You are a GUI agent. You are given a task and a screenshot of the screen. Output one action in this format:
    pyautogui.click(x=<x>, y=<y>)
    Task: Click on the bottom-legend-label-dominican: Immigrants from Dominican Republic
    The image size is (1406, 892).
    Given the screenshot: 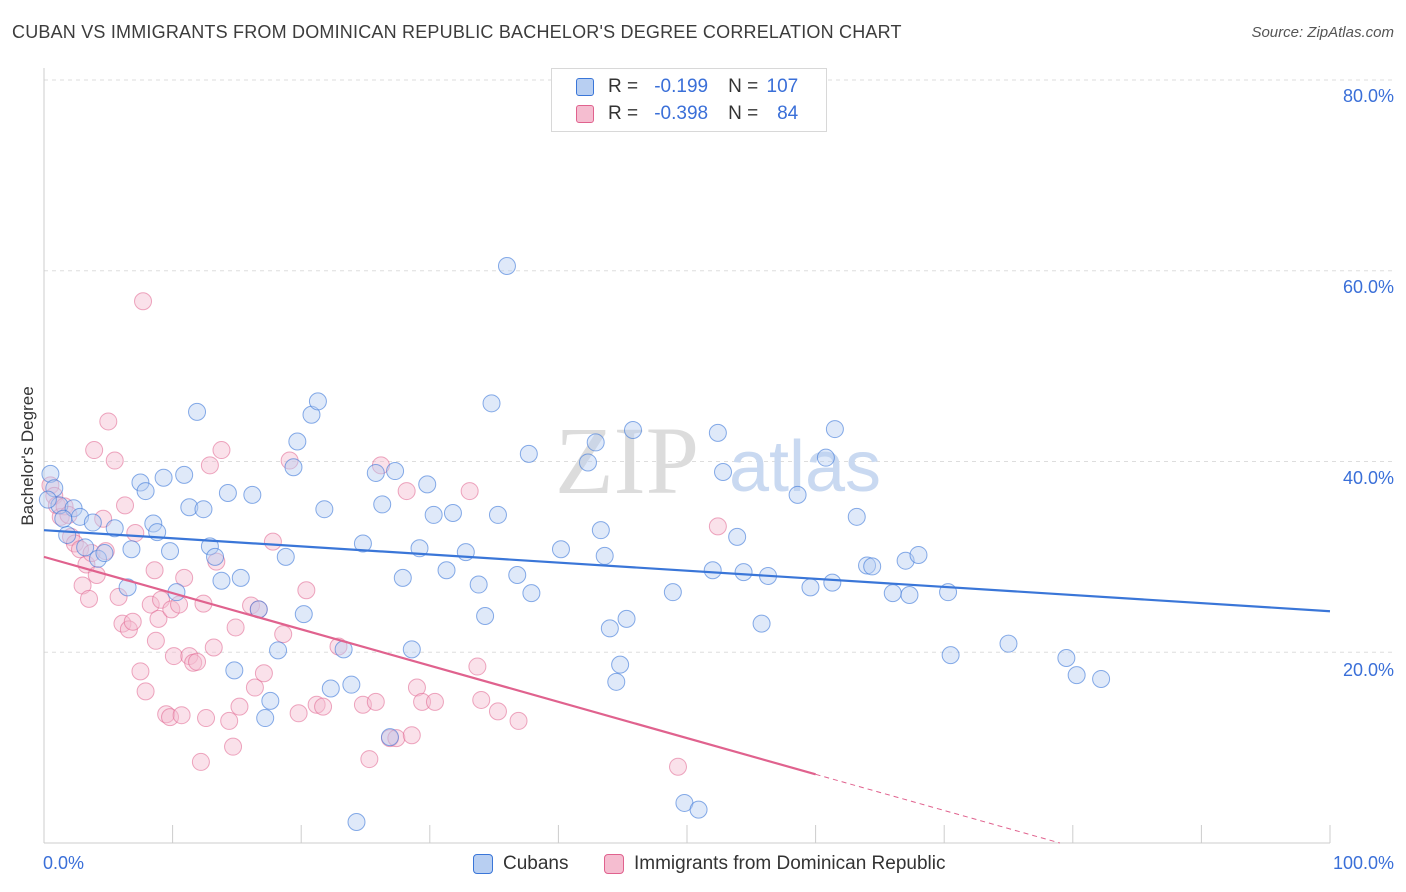 What is the action you would take?
    pyautogui.click(x=790, y=863)
    